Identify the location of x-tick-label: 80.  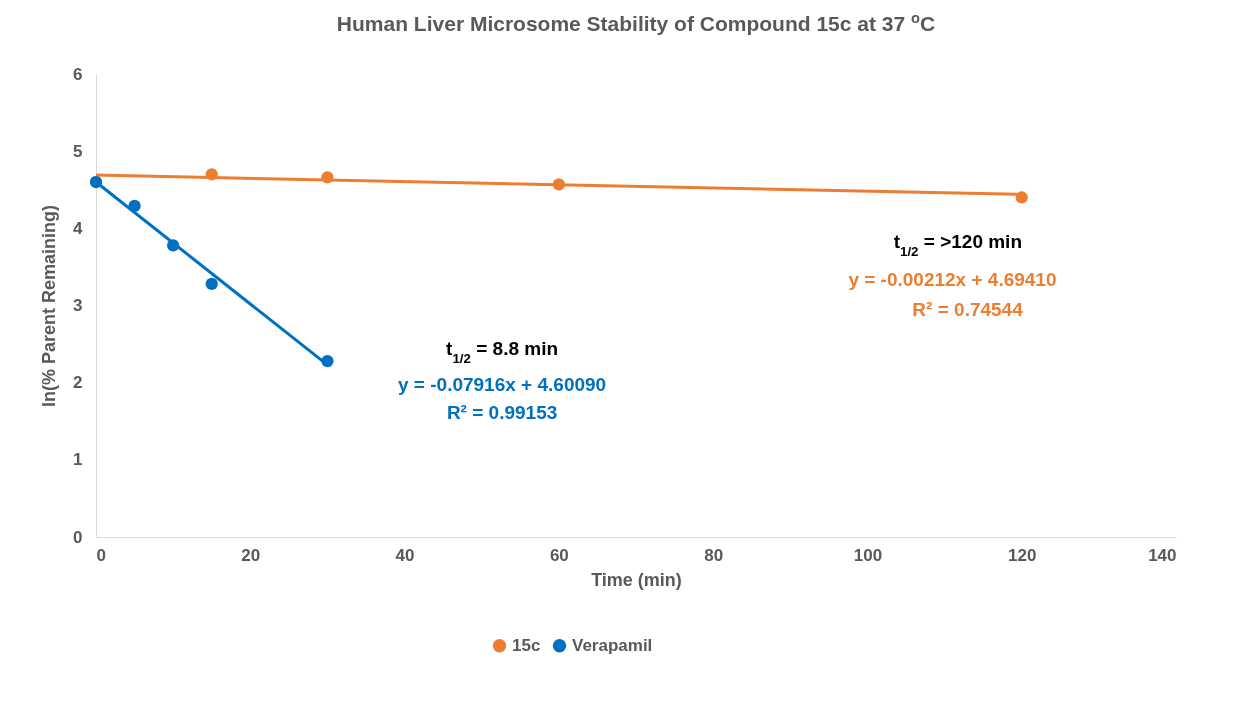
(714, 555).